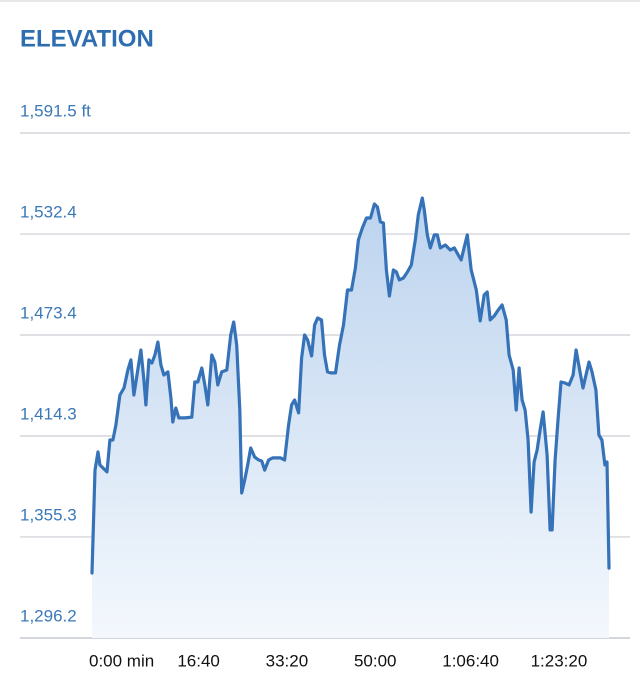 The width and height of the screenshot is (640, 694). Describe the element at coordinates (48, 212) in the screenshot. I see `y-tick-label: 1,532.4` at that location.